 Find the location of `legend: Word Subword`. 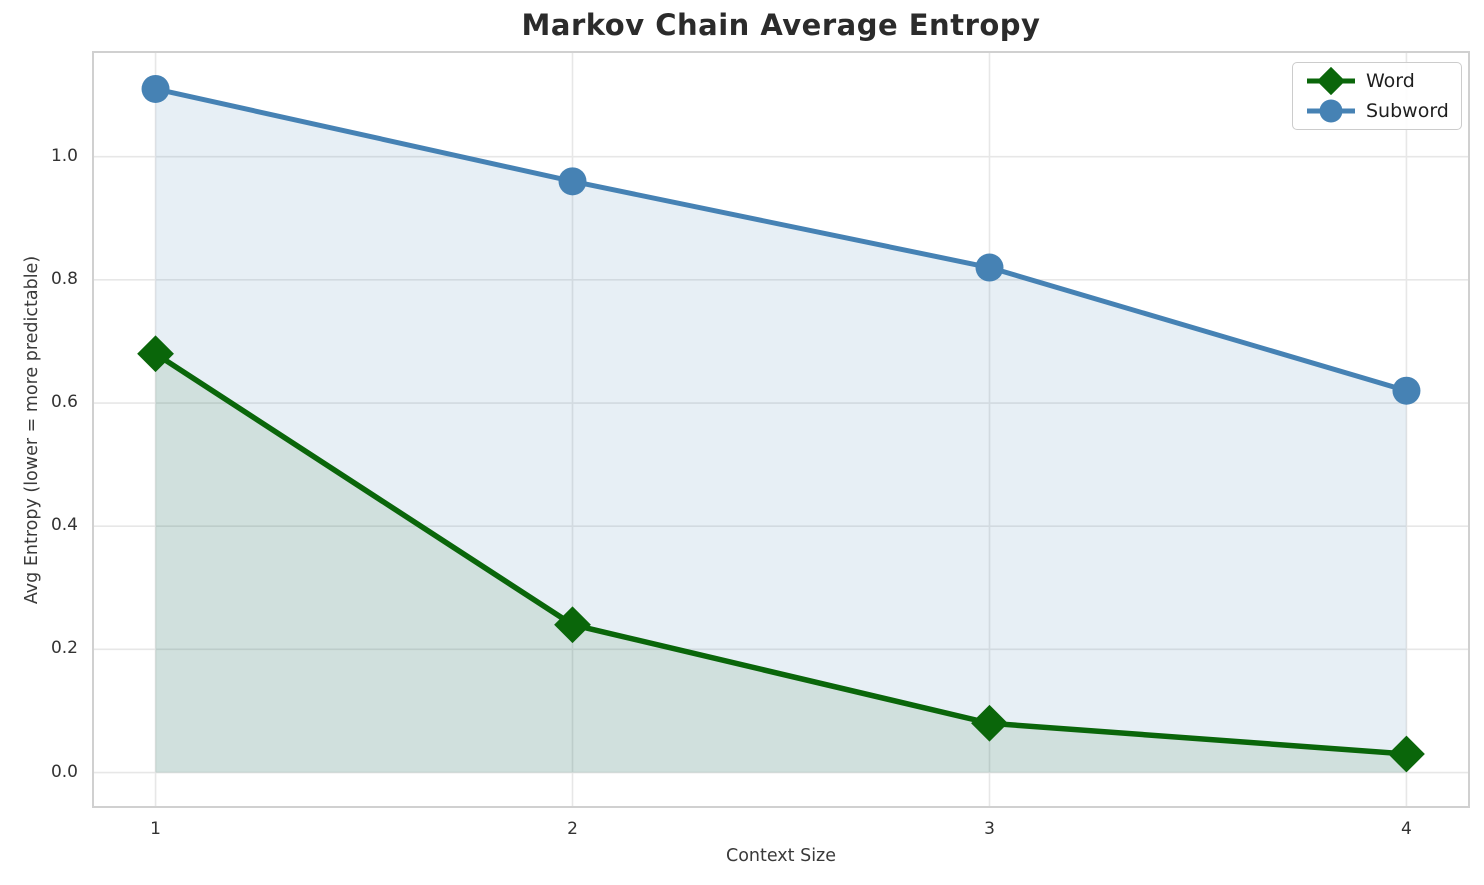

legend: Word Subword is located at coordinates (1377, 96).